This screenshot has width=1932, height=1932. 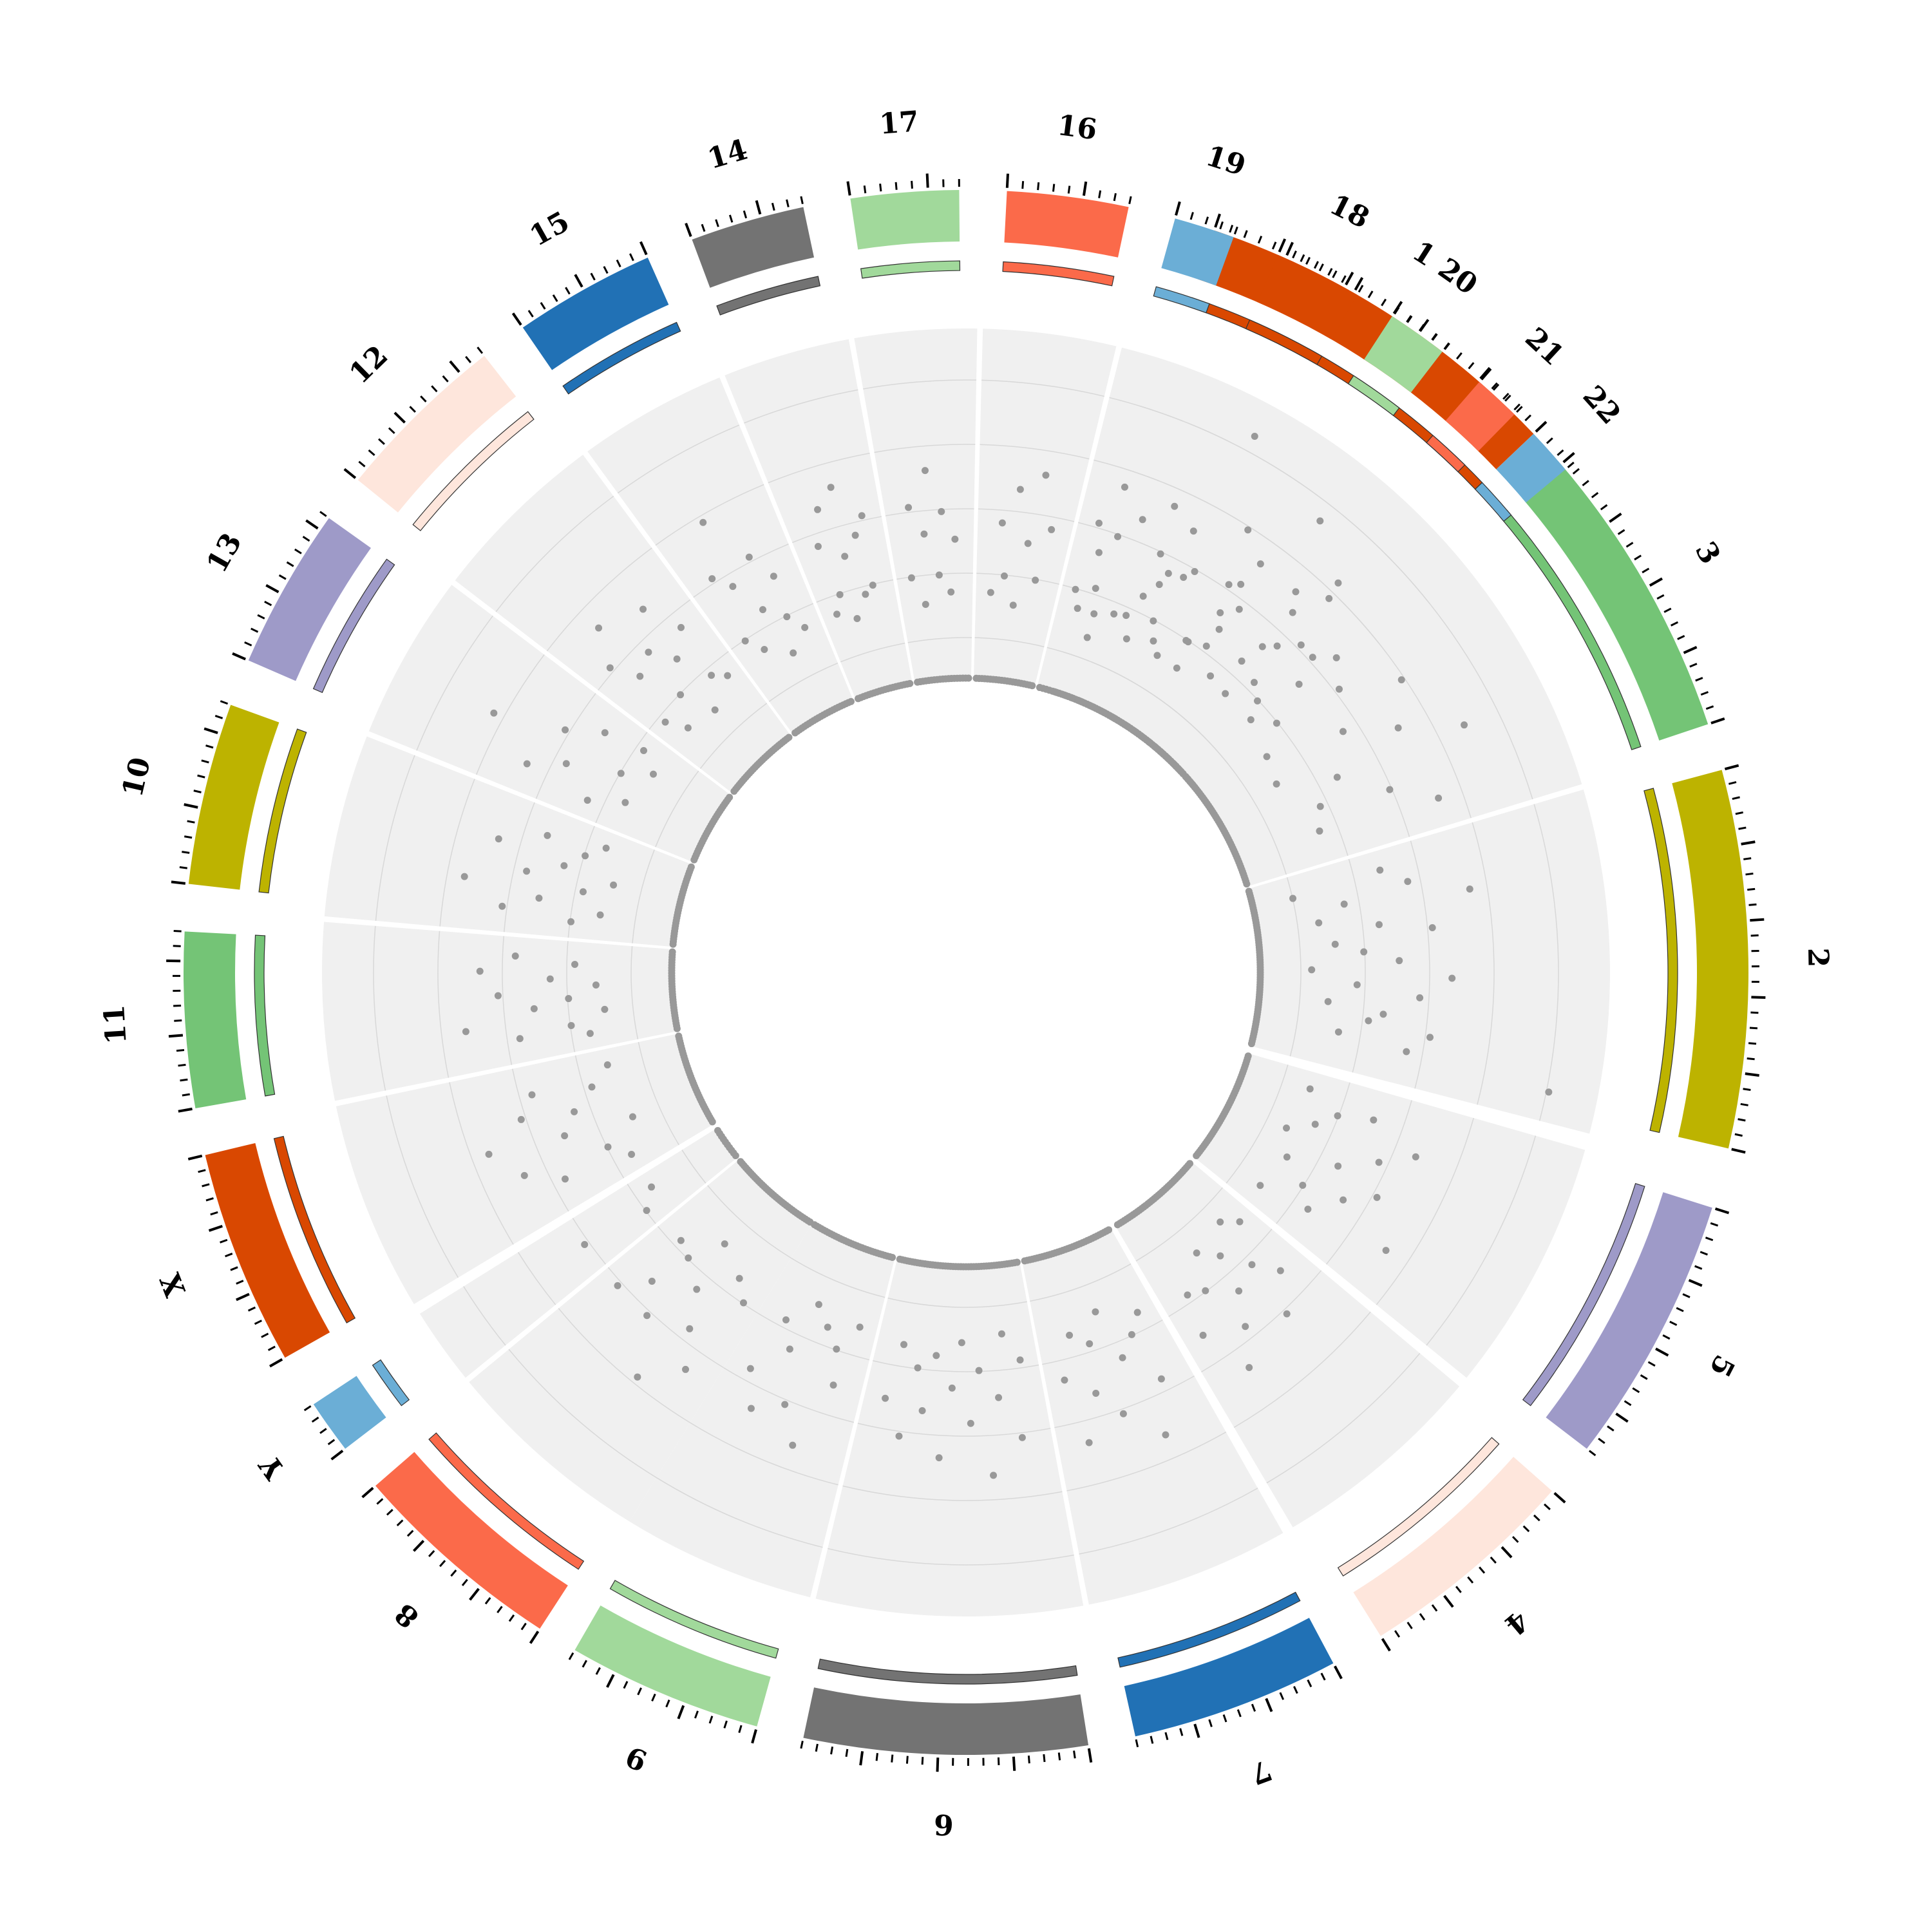 What do you see at coordinates (636, 1758) in the screenshot?
I see `label-chr-9: 9` at bounding box center [636, 1758].